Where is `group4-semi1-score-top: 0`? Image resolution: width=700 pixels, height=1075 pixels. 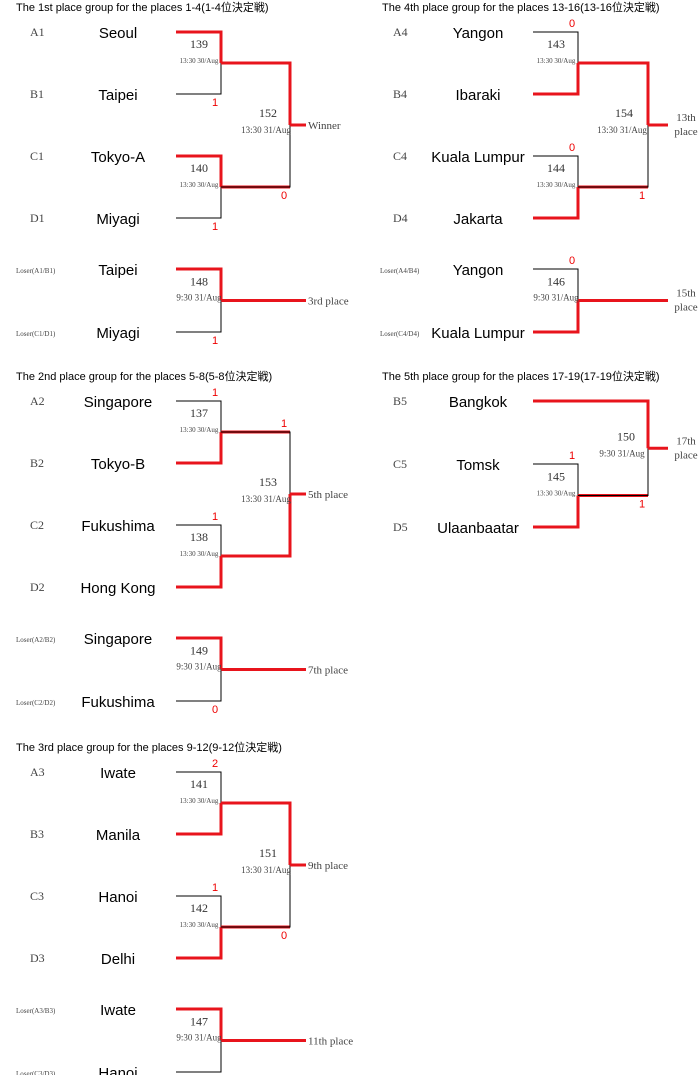
group4-semi1-score-top: 0 is located at coordinates (572, 24).